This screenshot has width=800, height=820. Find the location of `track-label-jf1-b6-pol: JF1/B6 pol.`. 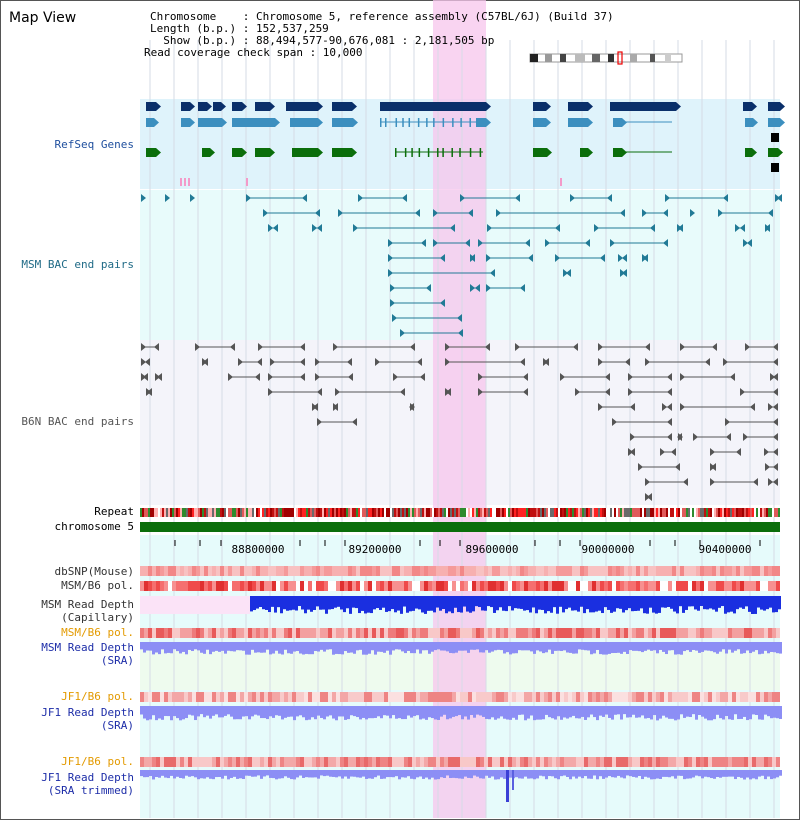

track-label-jf1-b6-pol: JF1/B6 pol. is located at coordinates (97, 696).